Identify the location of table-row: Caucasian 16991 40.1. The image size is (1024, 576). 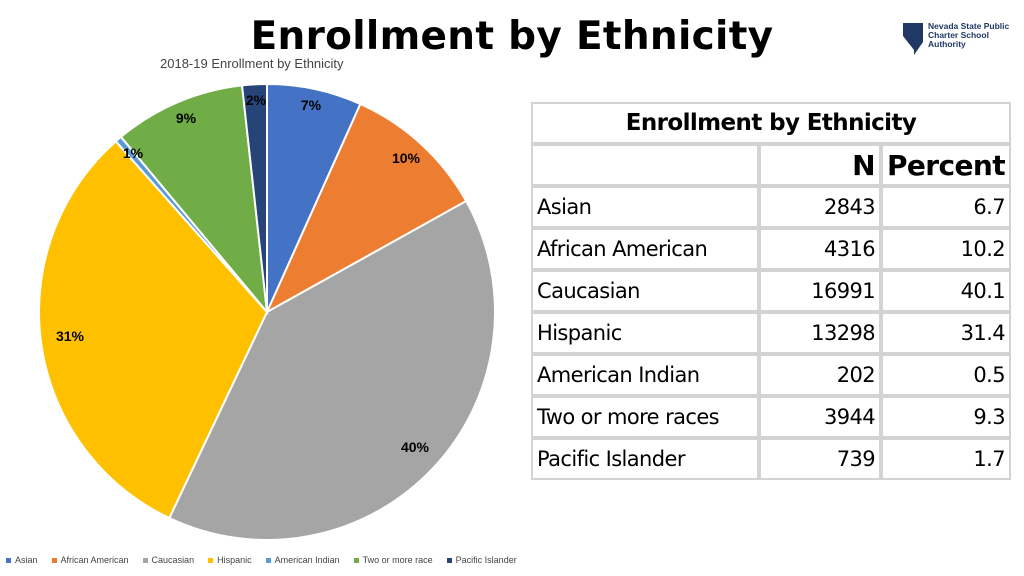
(771, 291).